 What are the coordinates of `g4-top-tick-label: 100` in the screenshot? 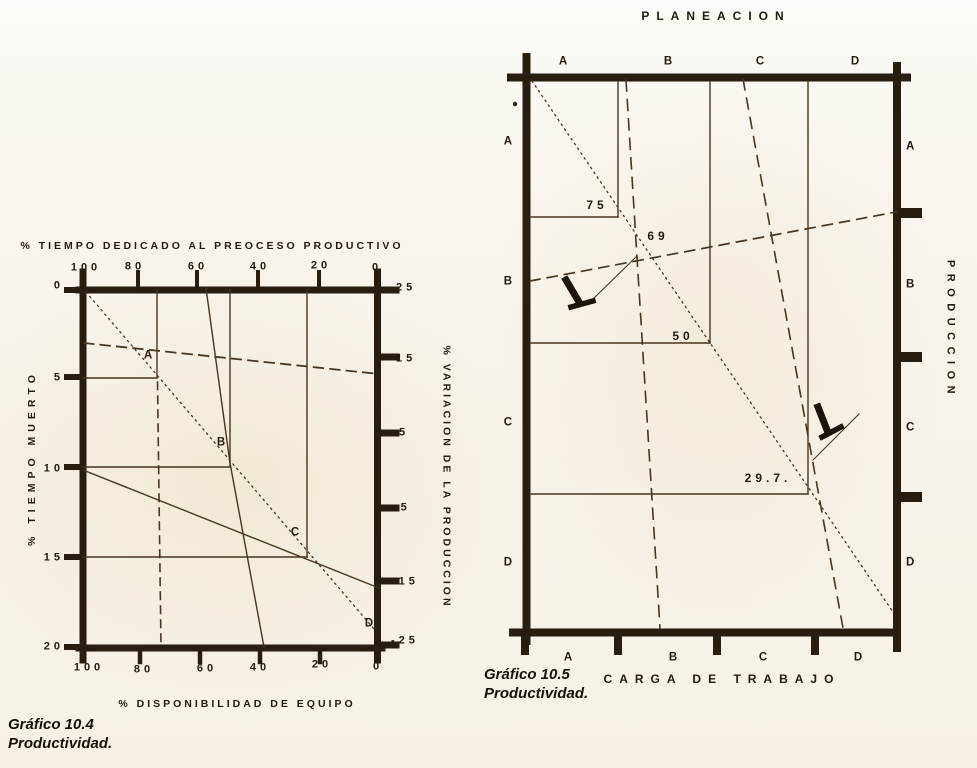 It's located at (86, 267).